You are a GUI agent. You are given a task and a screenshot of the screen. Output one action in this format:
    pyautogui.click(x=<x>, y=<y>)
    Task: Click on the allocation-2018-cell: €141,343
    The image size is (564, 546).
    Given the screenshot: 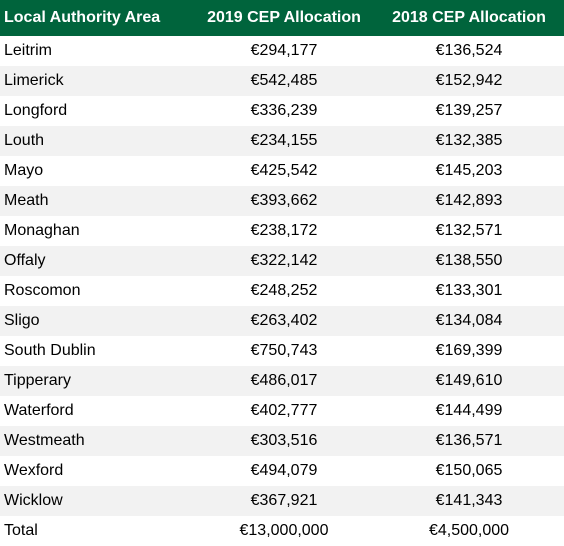 What is the action you would take?
    pyautogui.click(x=469, y=501)
    